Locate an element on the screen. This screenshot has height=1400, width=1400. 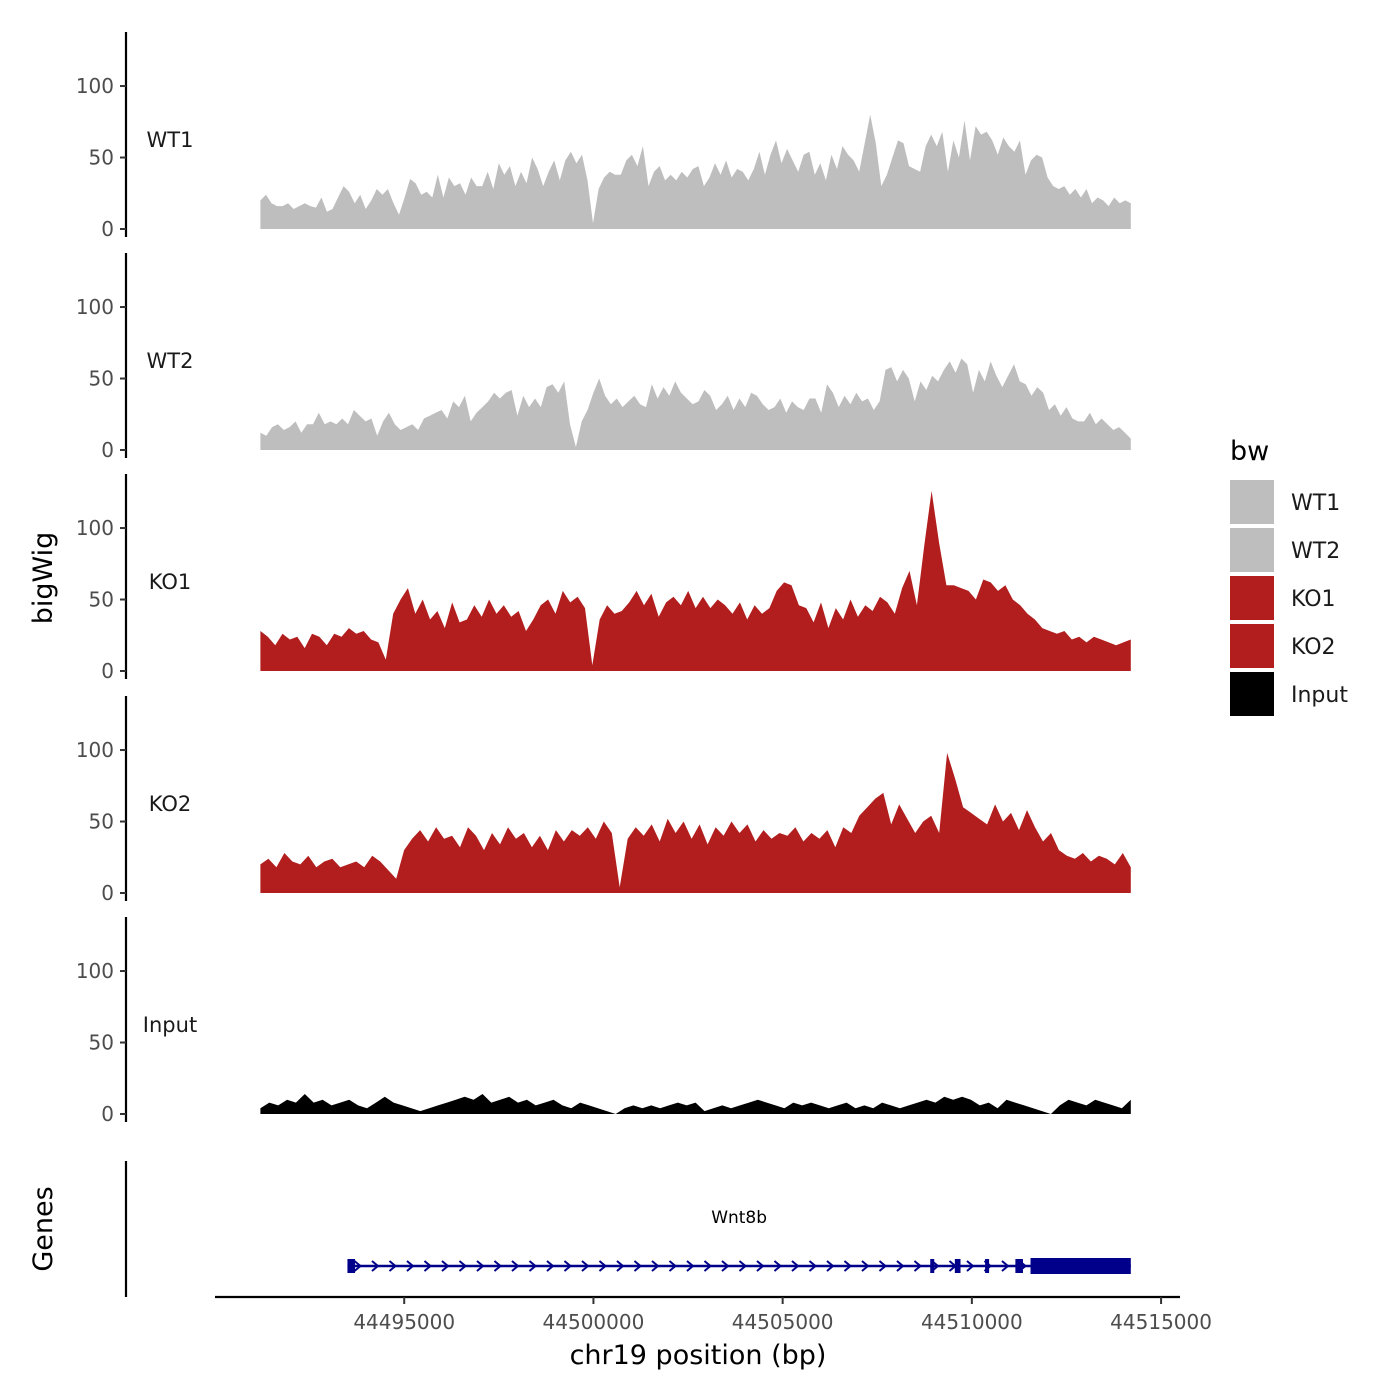
coverage-area-input is located at coordinates (695, 1104).